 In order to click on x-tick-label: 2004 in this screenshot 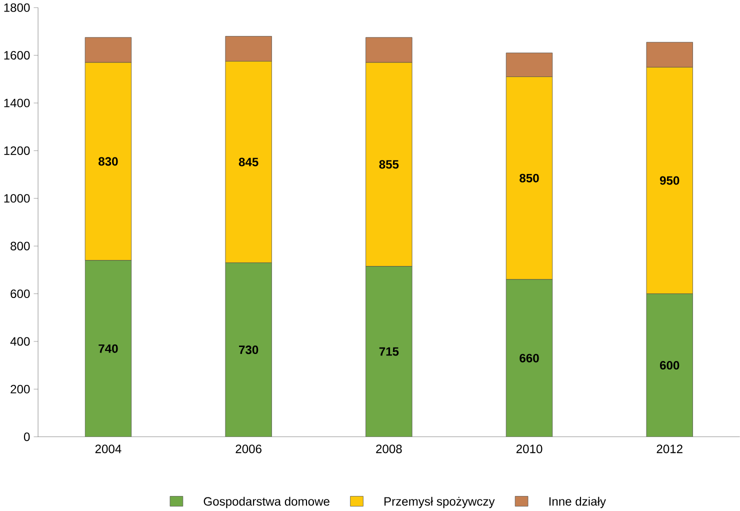, I will do `click(108, 449)`.